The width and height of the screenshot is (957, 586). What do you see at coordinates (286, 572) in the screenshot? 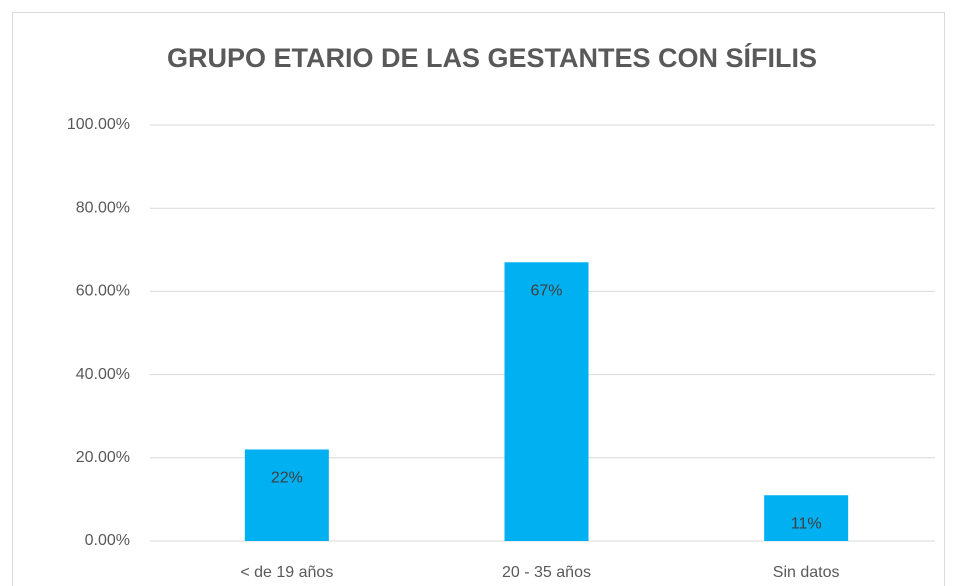
I see `x-tick-label: < de 19 años` at bounding box center [286, 572].